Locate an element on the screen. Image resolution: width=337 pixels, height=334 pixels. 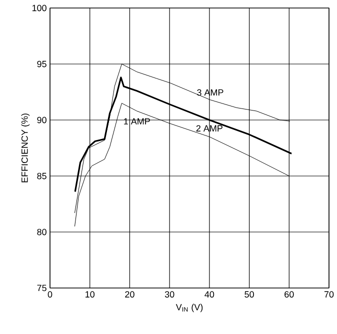
y-axis-title: EFFICIENCY (%) is located at coordinates (25, 148).